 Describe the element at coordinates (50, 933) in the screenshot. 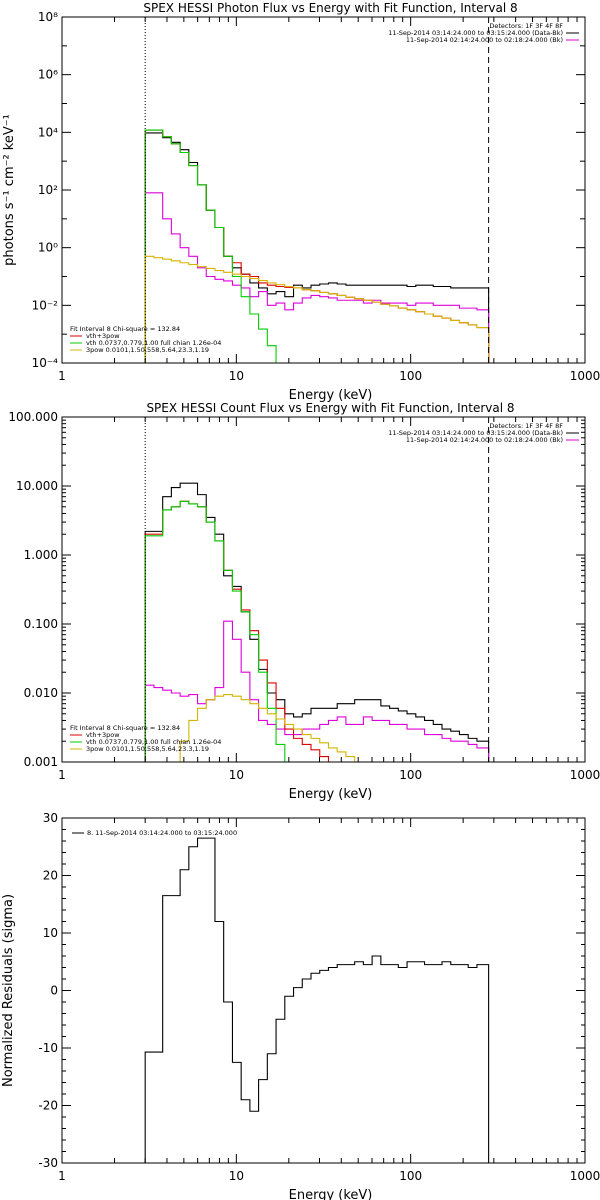

I see `y-tick-label: 10` at that location.